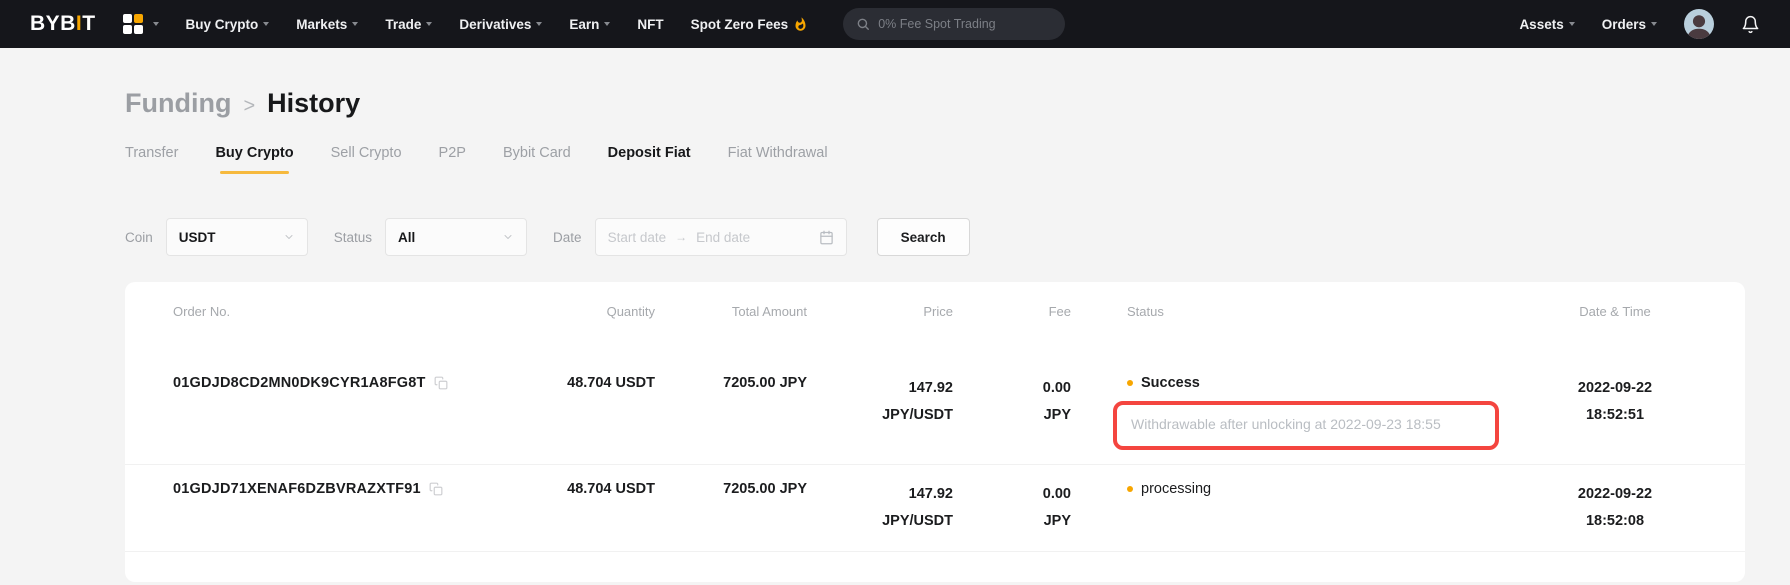 The width and height of the screenshot is (1790, 585). Describe the element at coordinates (197, 237) in the screenshot. I see `coin-select-value: USDT` at that location.